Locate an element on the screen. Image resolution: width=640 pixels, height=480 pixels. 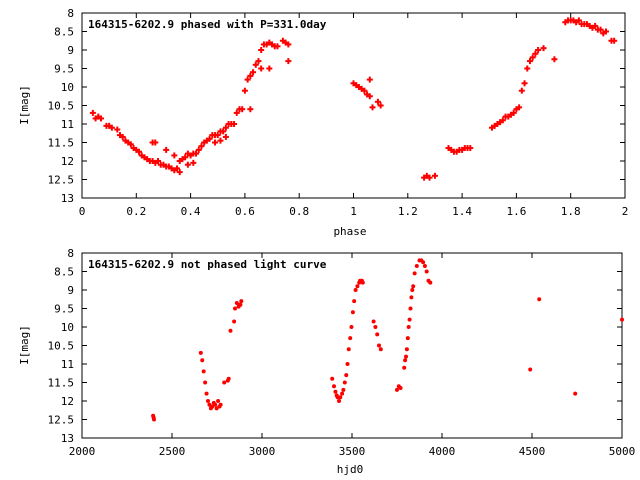
x-tick-label: 1.4 is located at coordinates (462, 211).